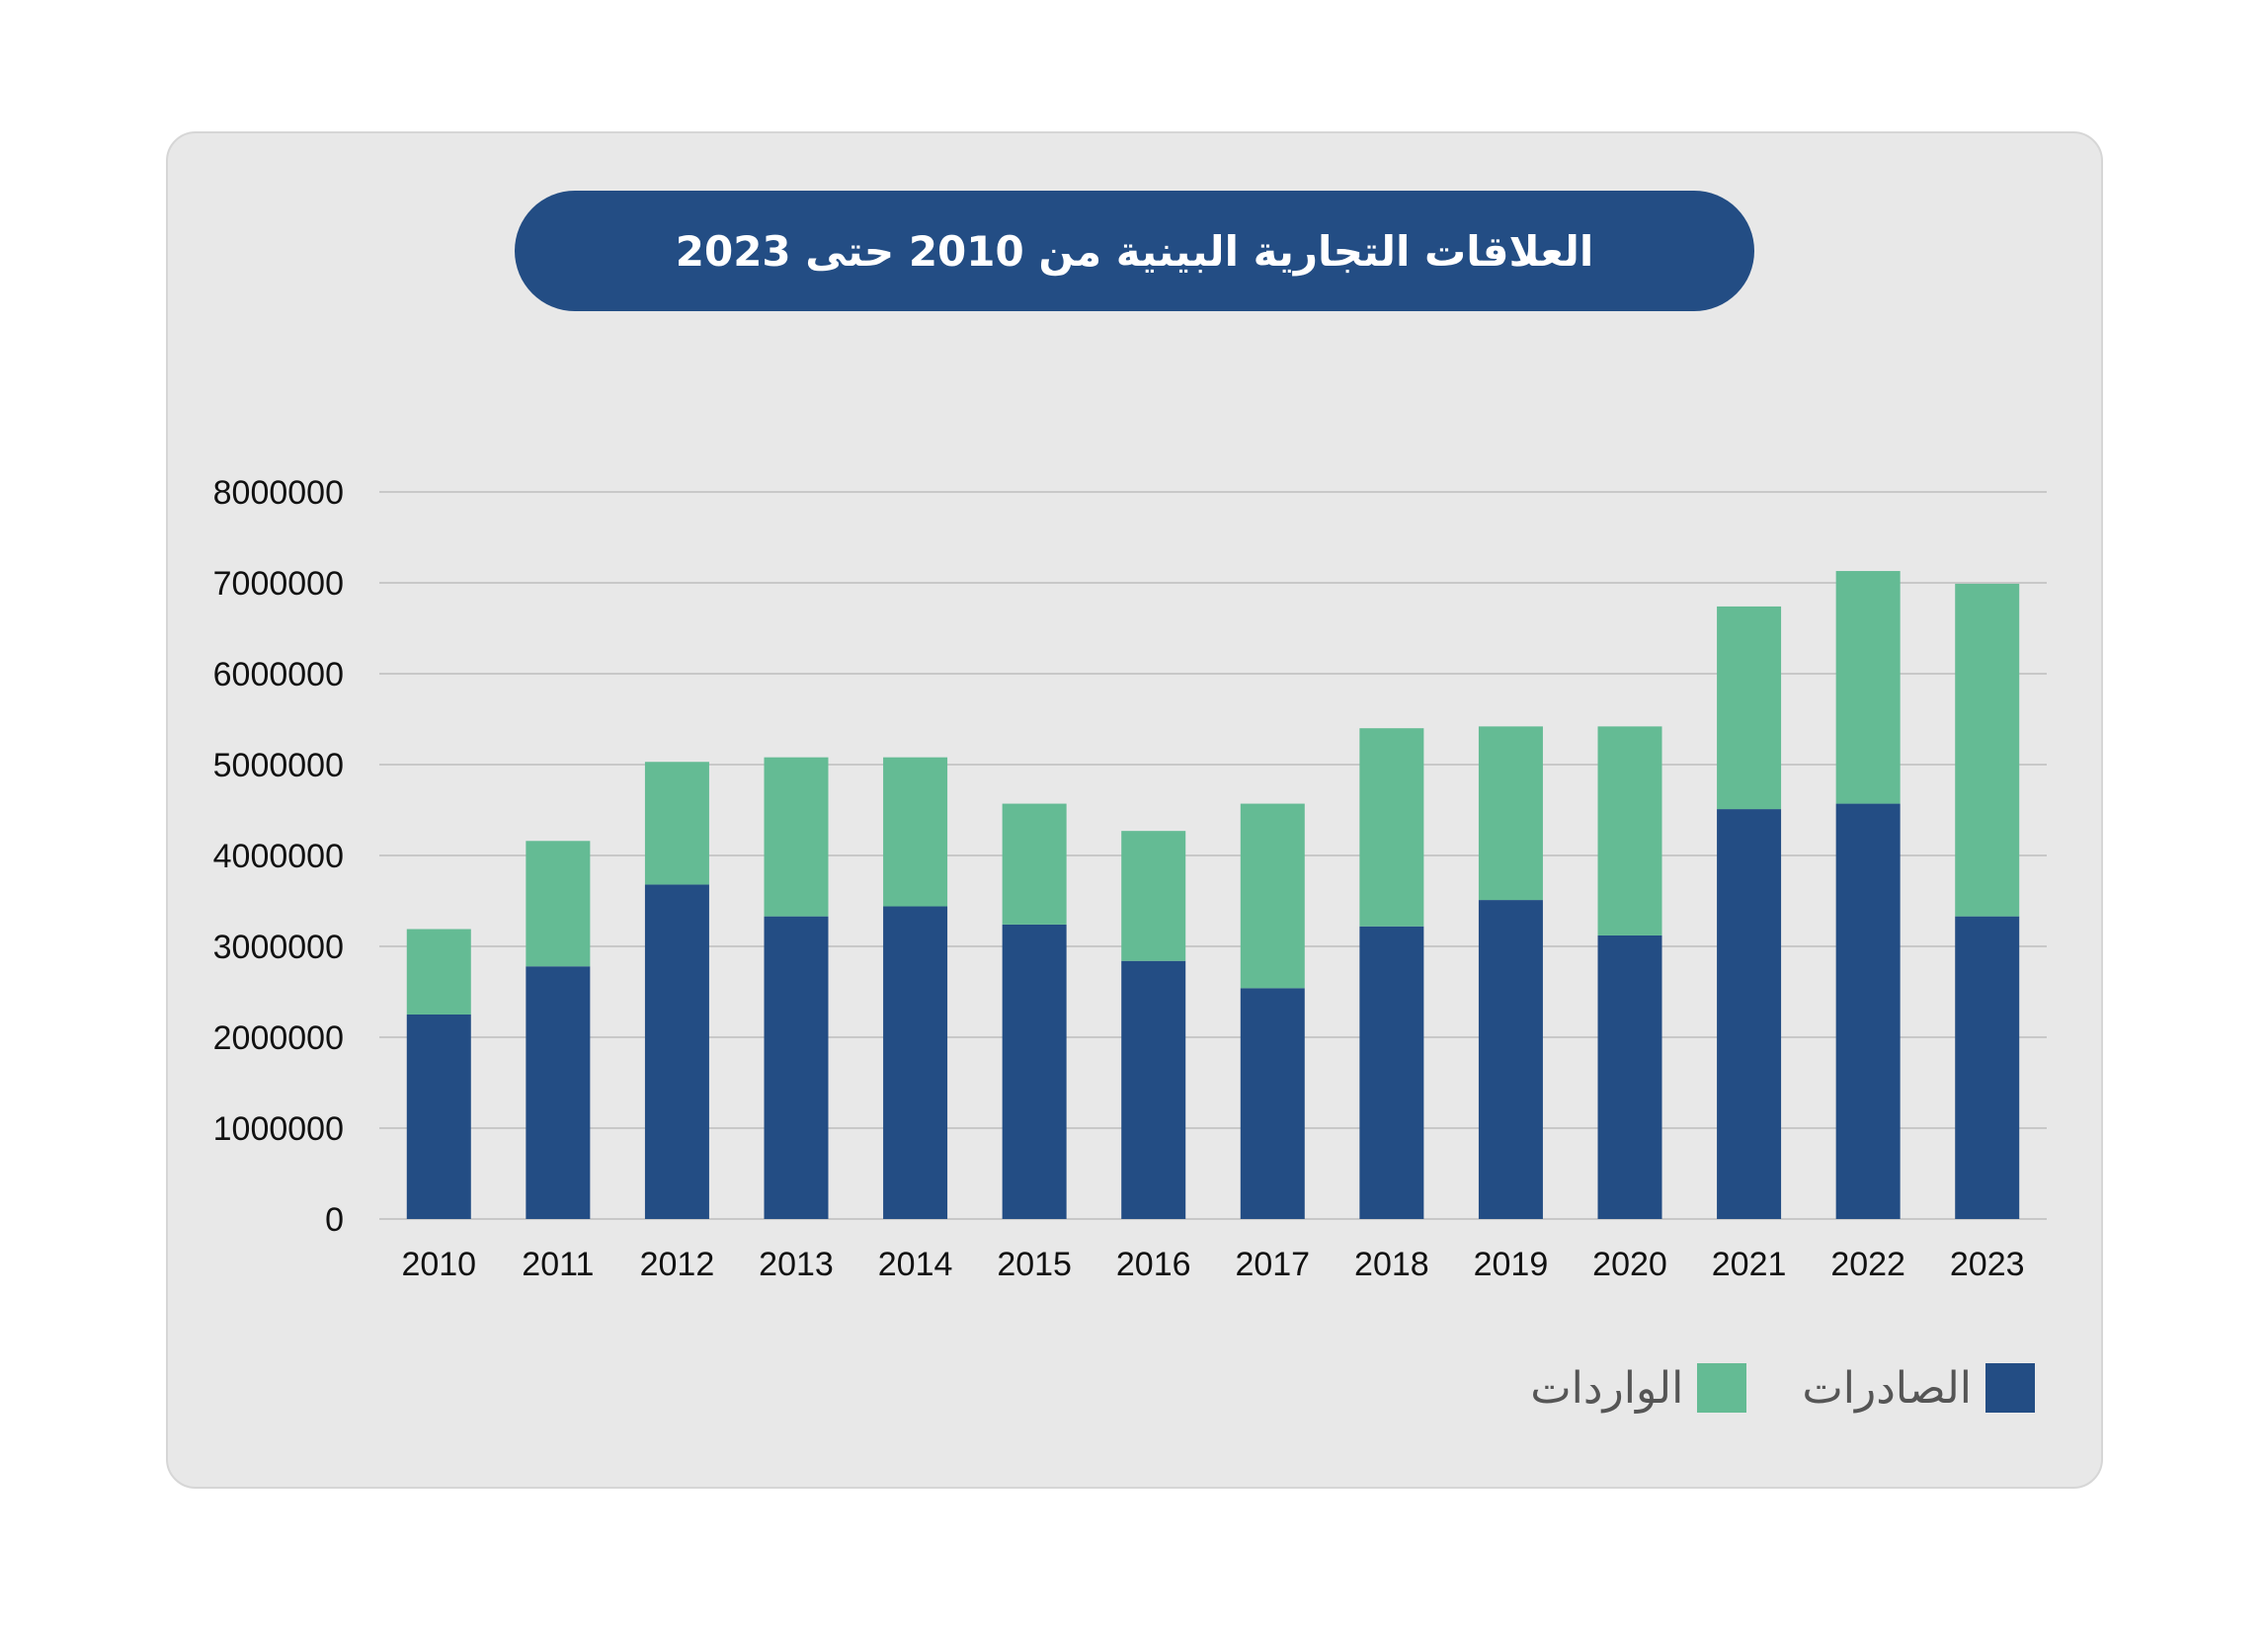  I want to click on x-tick-label: 2019, so click(1511, 1264).